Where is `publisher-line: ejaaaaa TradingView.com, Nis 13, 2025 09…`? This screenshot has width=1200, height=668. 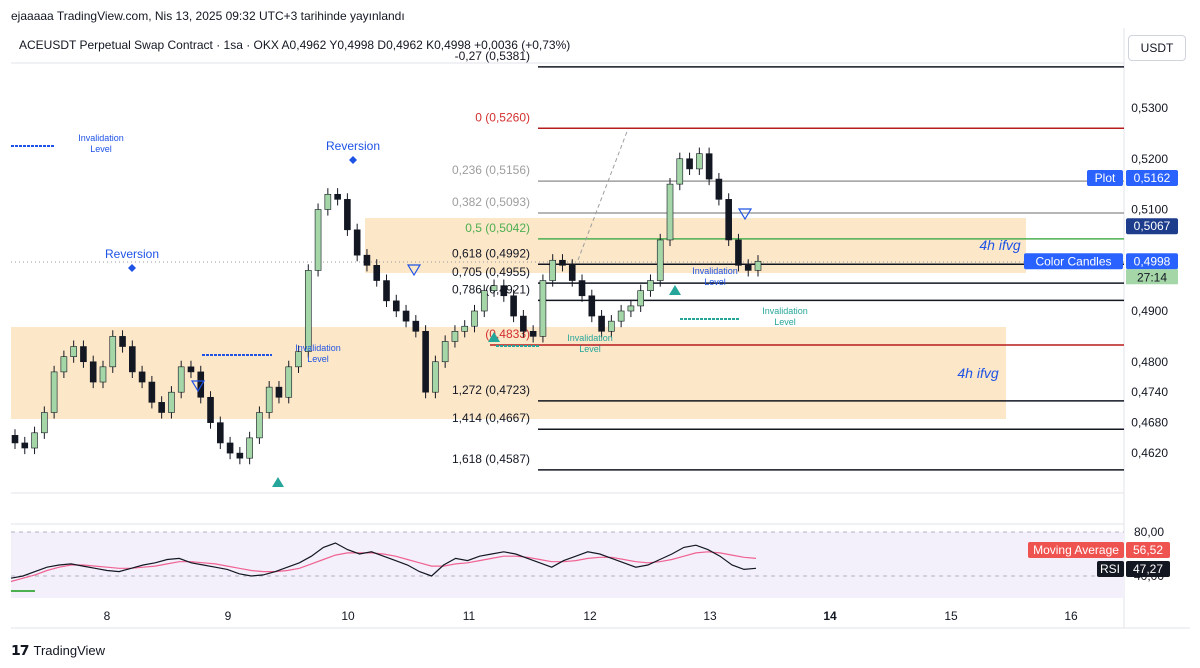
publisher-line: ejaaaaa TradingView.com, Nis 13, 2025 09… is located at coordinates (208, 16).